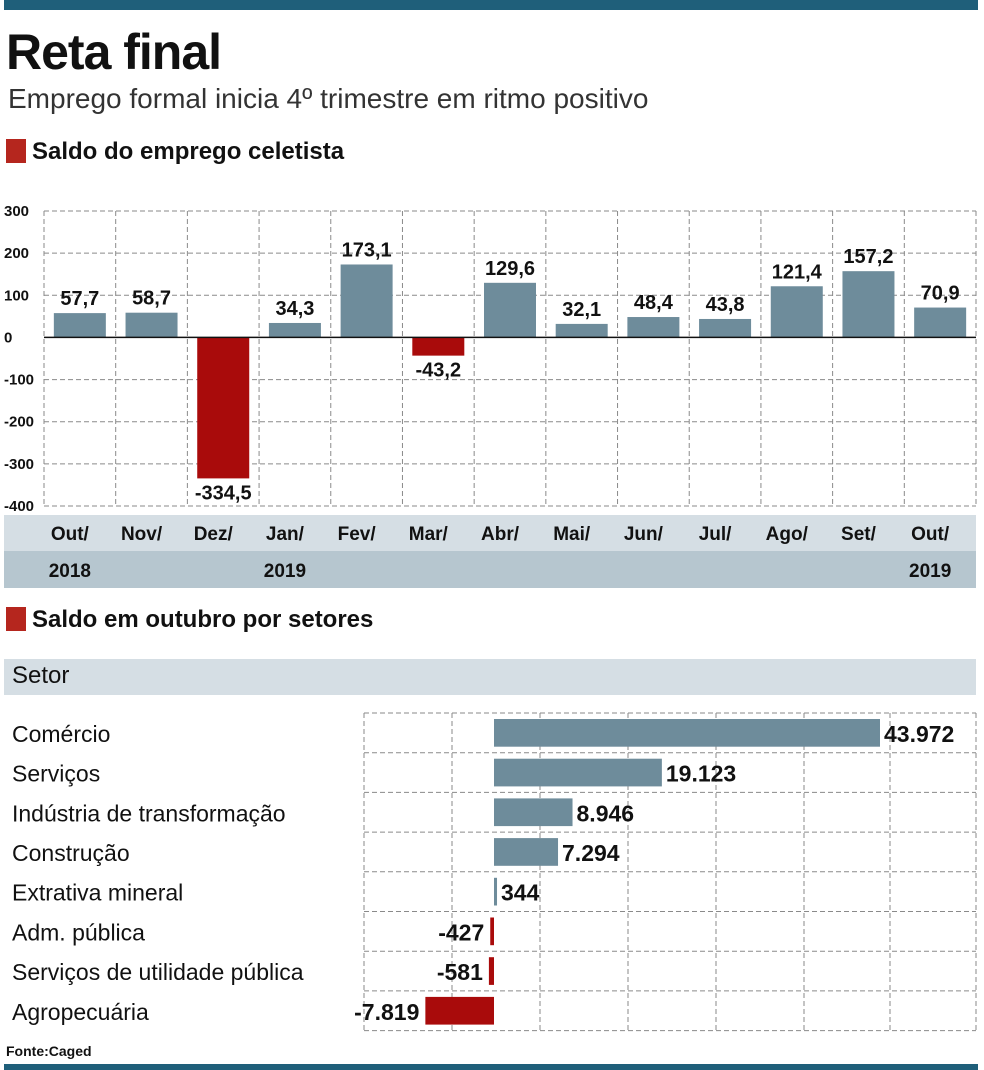 Image resolution: width=984 pixels, height=1070 pixels. Describe the element at coordinates (491, 1067) in the screenshot. I see `bottom-accent-bar` at that location.